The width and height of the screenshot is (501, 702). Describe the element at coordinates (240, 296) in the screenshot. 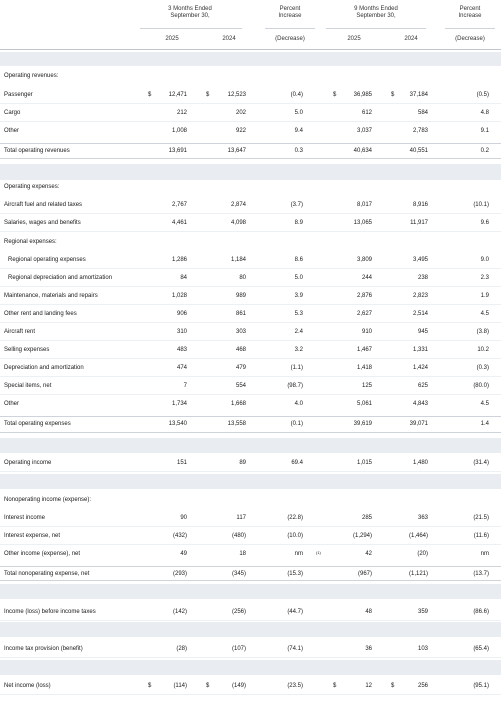

I see `cell-q24: 989` at that location.